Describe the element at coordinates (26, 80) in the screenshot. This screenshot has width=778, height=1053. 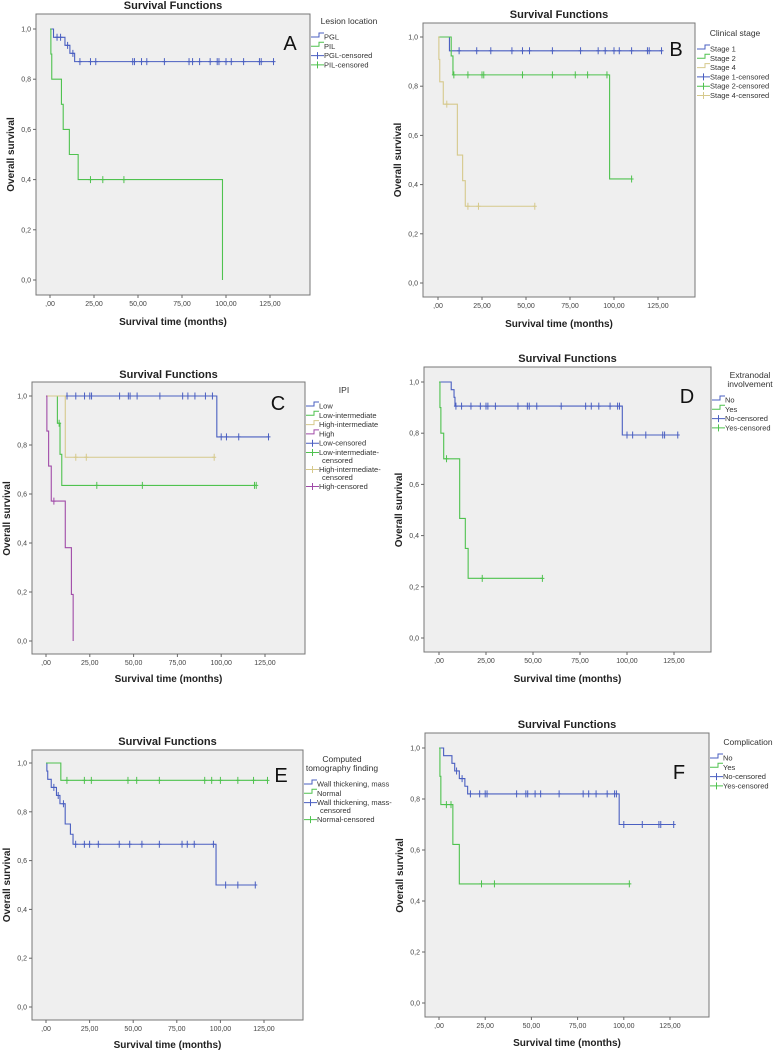
I see `y-tick-label: 0,8` at that location.